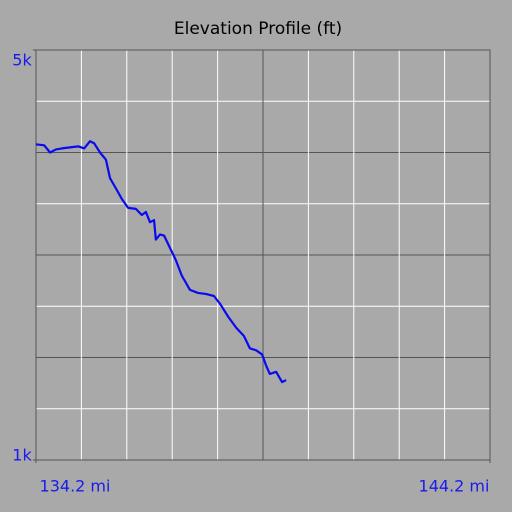  I want to click on x-tick-label: 134.2 mi, so click(75, 486).